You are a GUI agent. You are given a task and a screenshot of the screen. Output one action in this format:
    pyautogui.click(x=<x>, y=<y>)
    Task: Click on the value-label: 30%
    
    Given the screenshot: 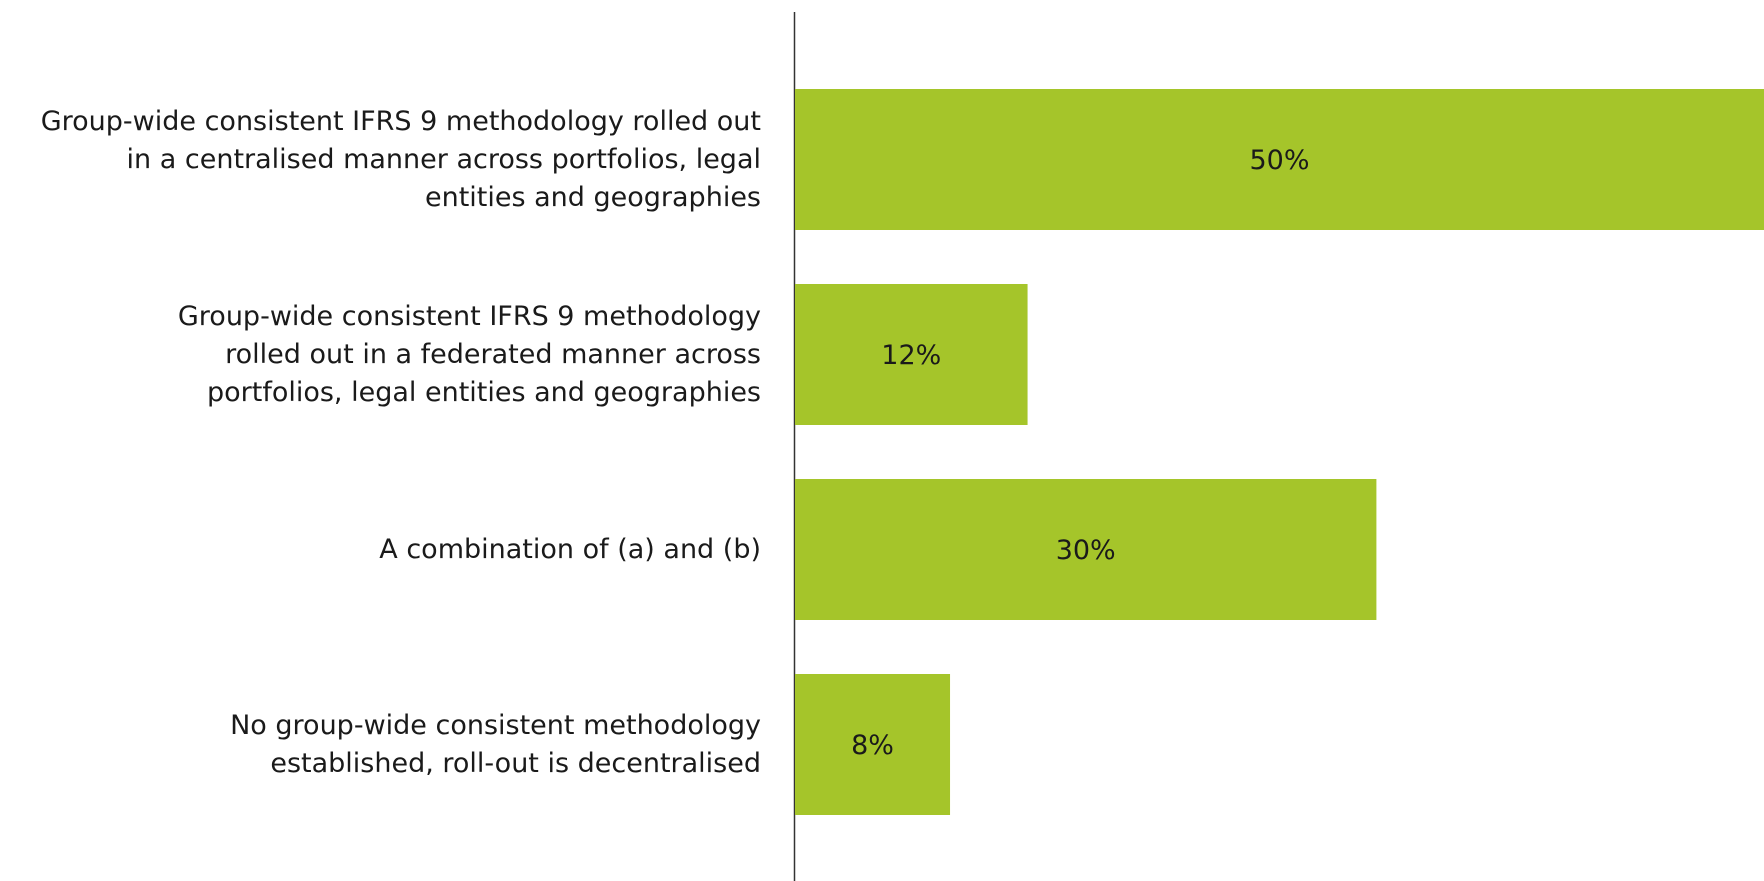 What is the action you would take?
    pyautogui.click(x=1086, y=550)
    